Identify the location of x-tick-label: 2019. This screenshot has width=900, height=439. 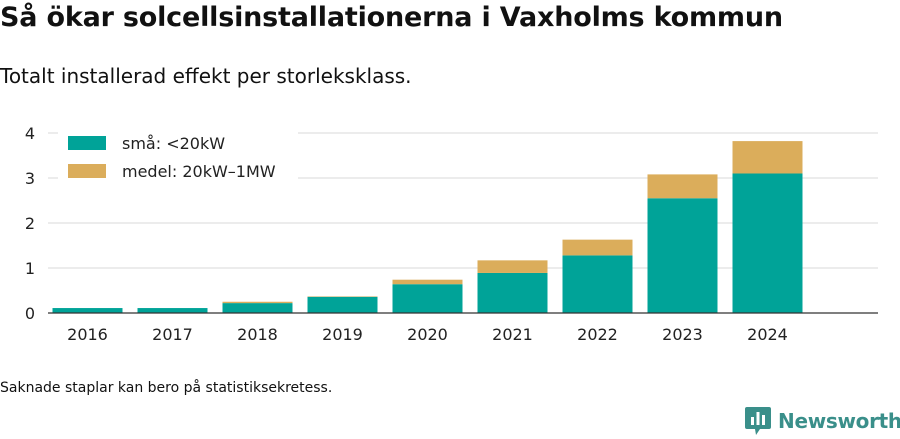
(342, 334).